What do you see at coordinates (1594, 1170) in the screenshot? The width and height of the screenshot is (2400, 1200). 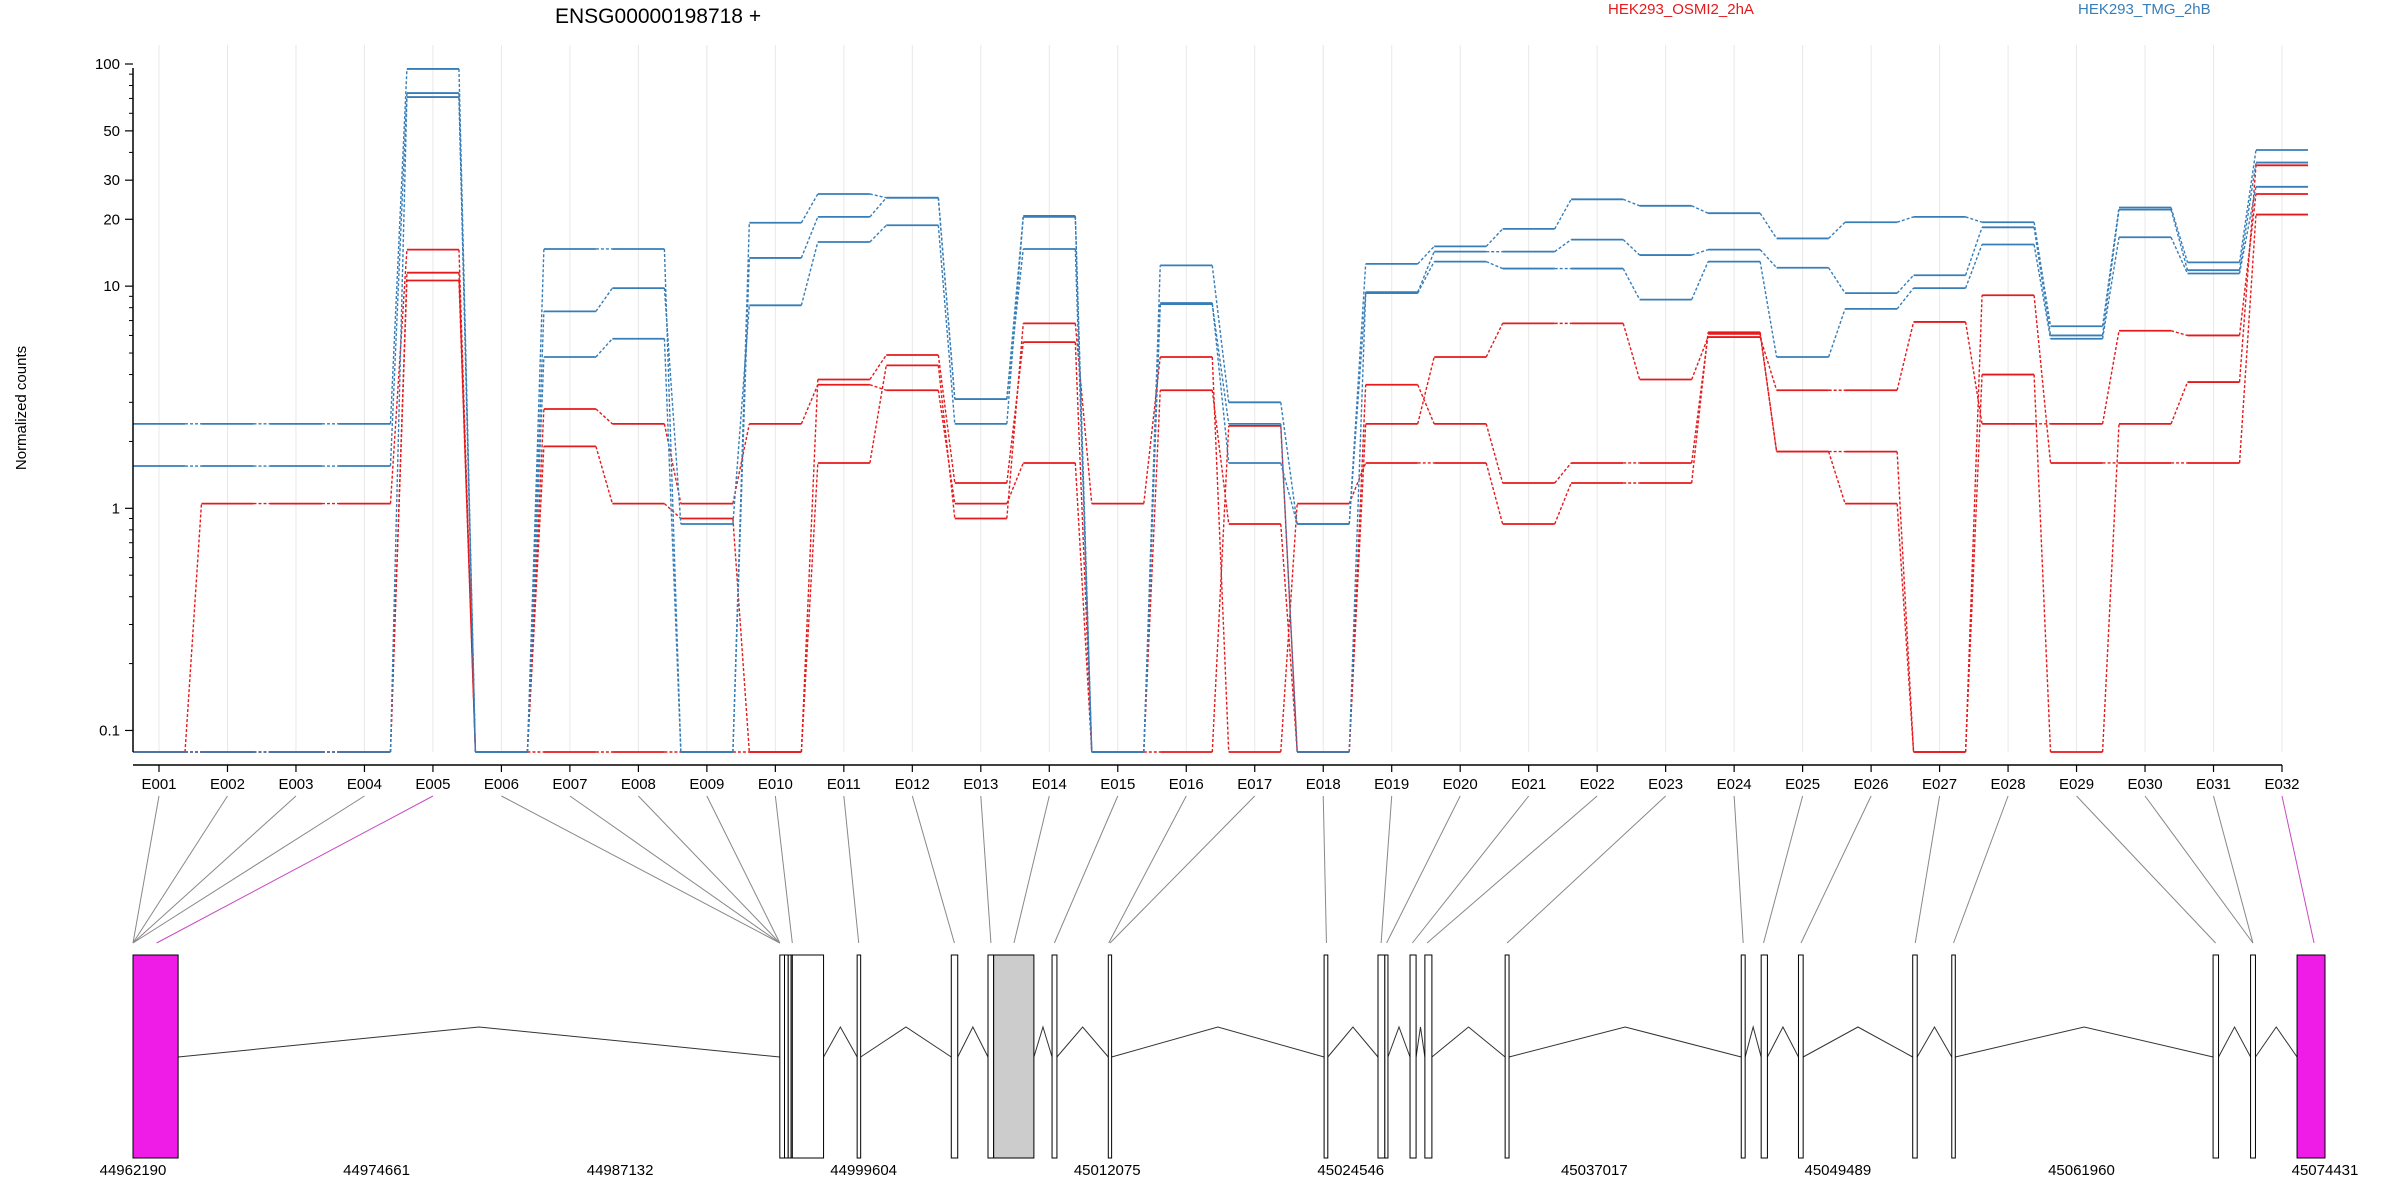 I see `genomic-coordinate-label: 45037017` at bounding box center [1594, 1170].